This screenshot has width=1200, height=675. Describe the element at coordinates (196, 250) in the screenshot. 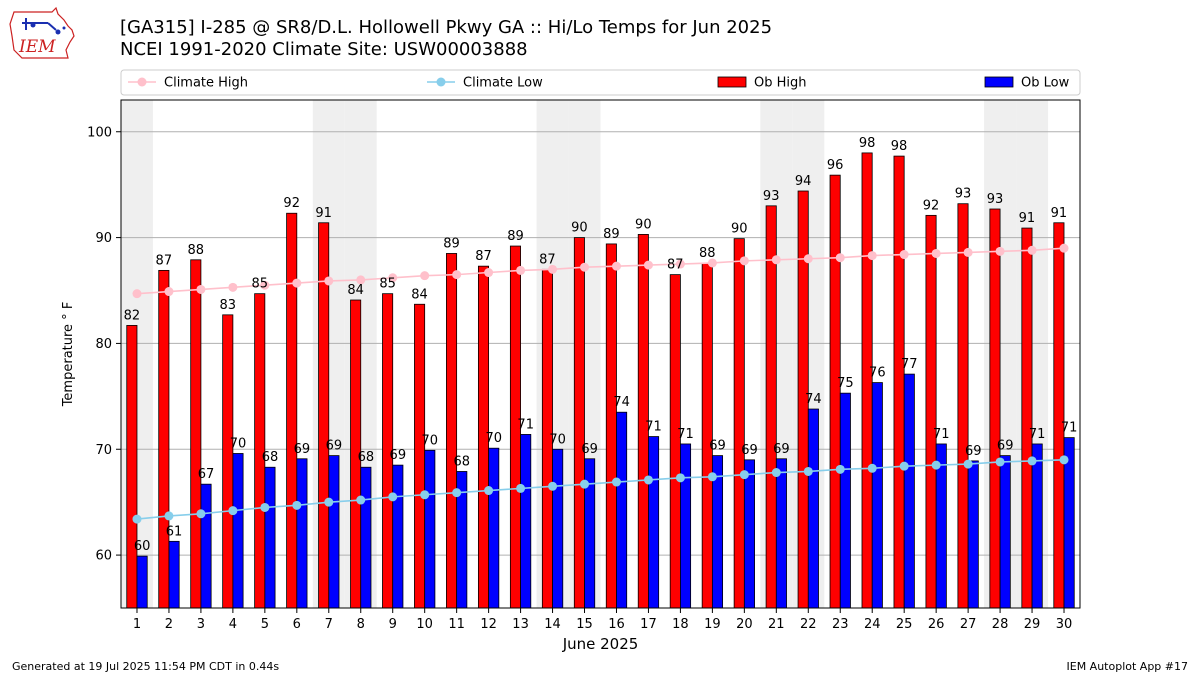

I see `ob-high-label: 88` at that location.